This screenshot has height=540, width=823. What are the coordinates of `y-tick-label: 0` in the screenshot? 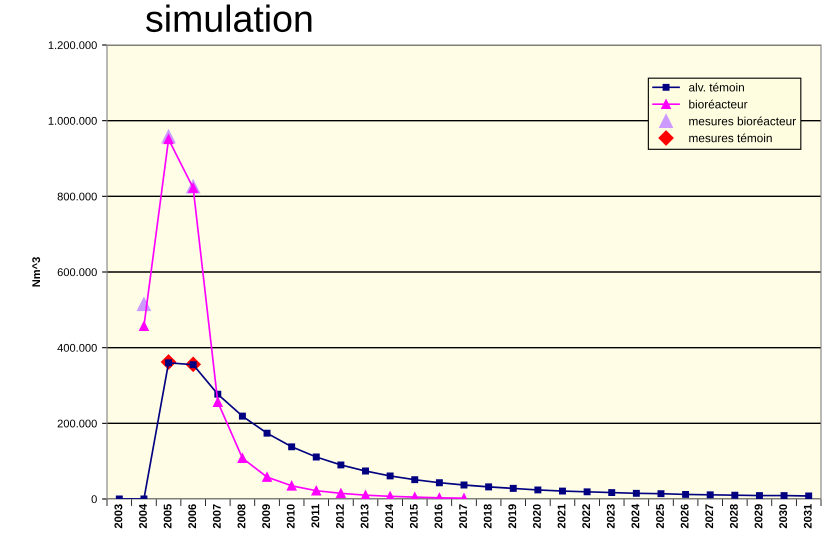 It's located at (94, 499).